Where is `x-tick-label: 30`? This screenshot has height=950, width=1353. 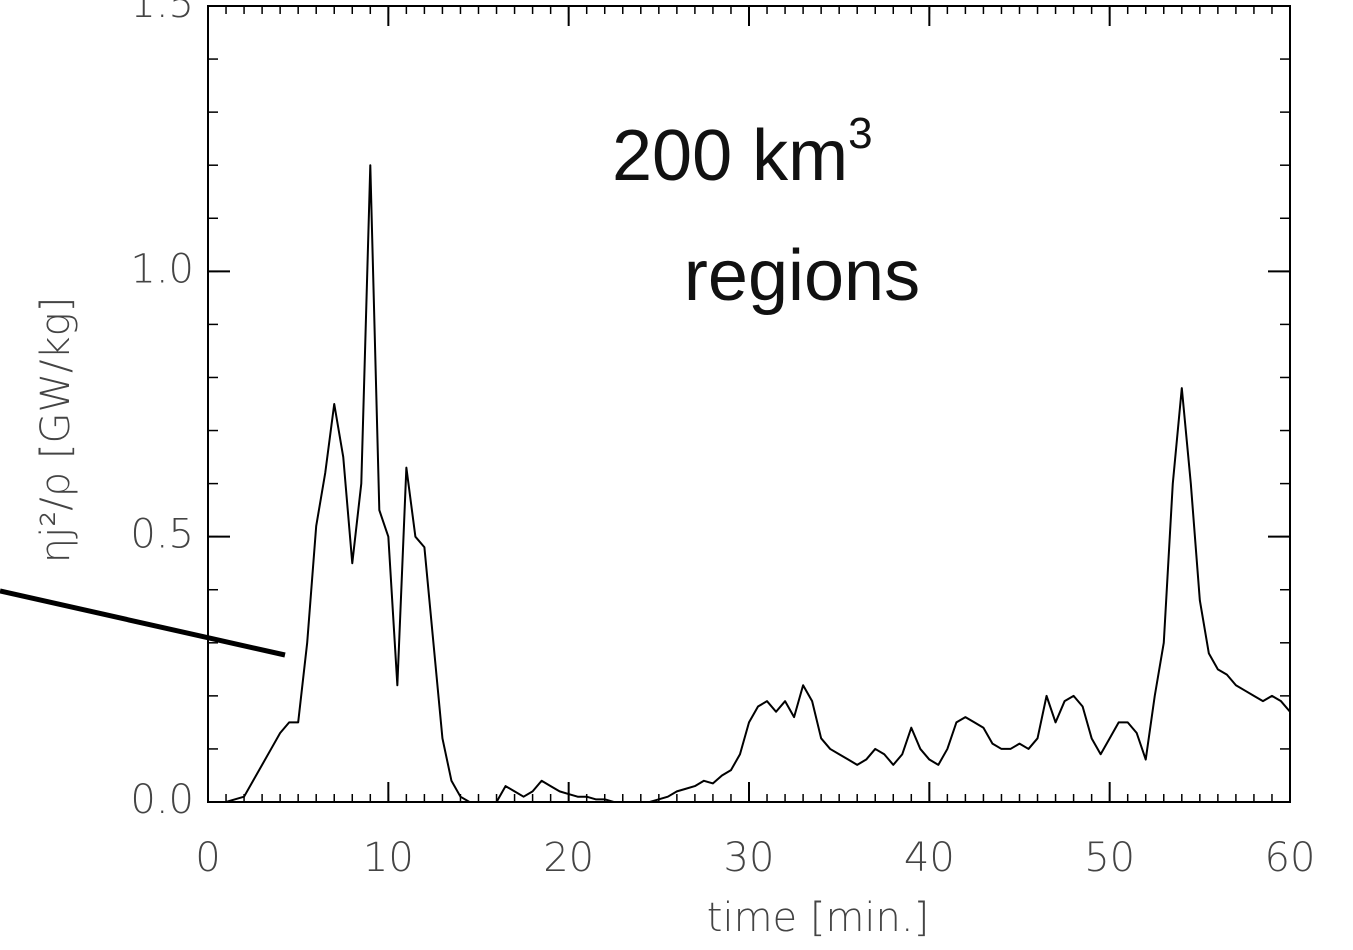 x-tick-label: 30 is located at coordinates (749, 858).